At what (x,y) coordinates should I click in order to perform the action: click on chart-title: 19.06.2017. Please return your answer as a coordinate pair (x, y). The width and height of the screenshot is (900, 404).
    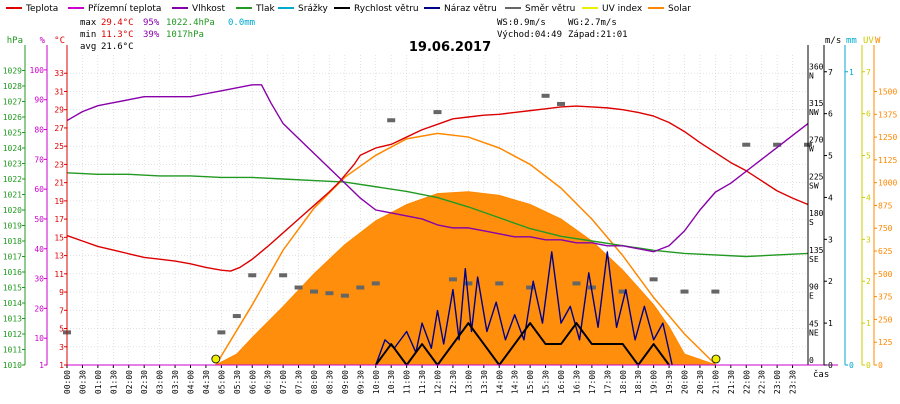
    Looking at the image, I should click on (450, 47).